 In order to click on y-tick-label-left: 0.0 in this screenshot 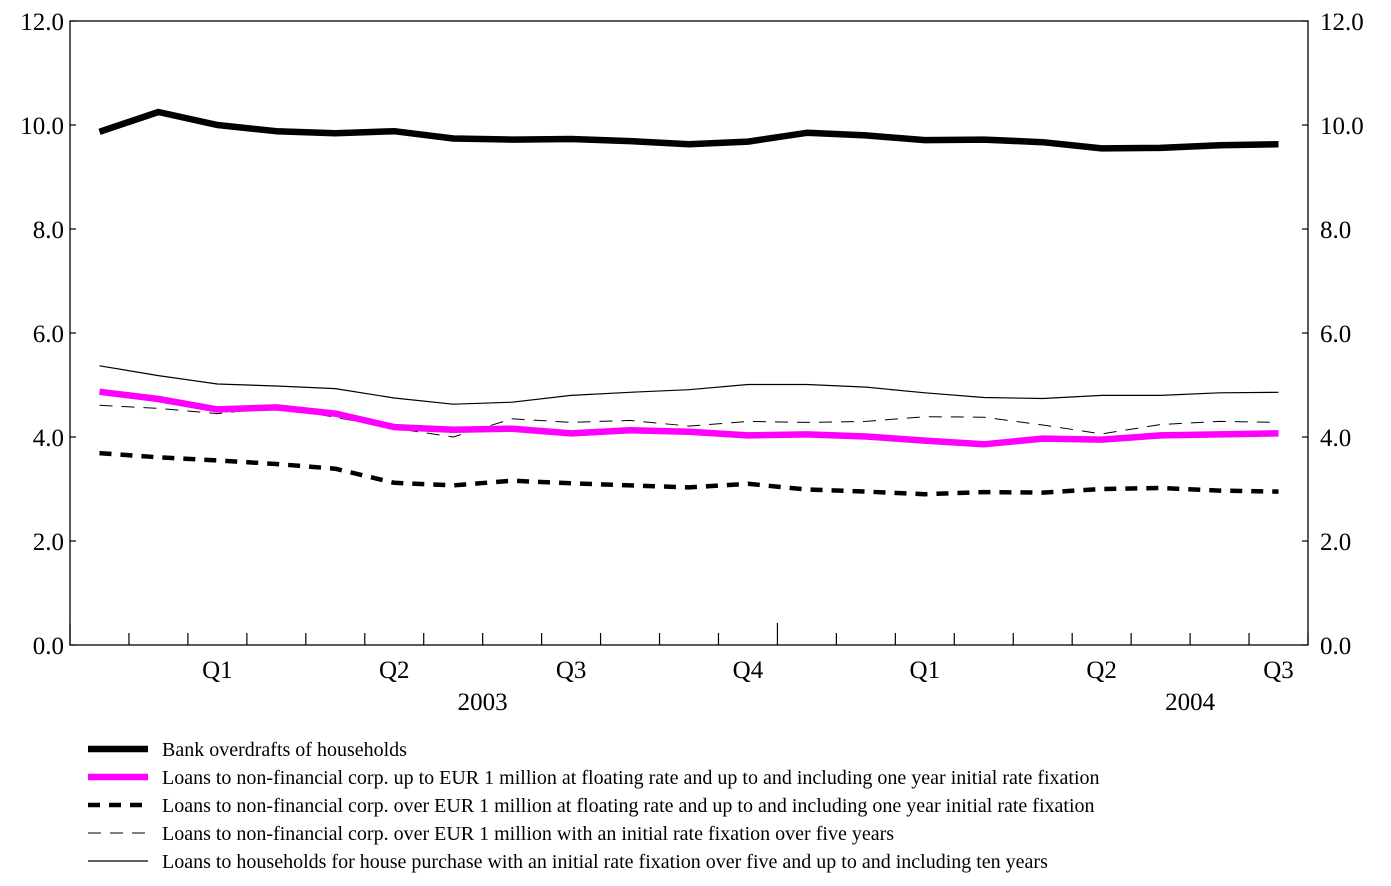, I will do `click(48, 646)`.